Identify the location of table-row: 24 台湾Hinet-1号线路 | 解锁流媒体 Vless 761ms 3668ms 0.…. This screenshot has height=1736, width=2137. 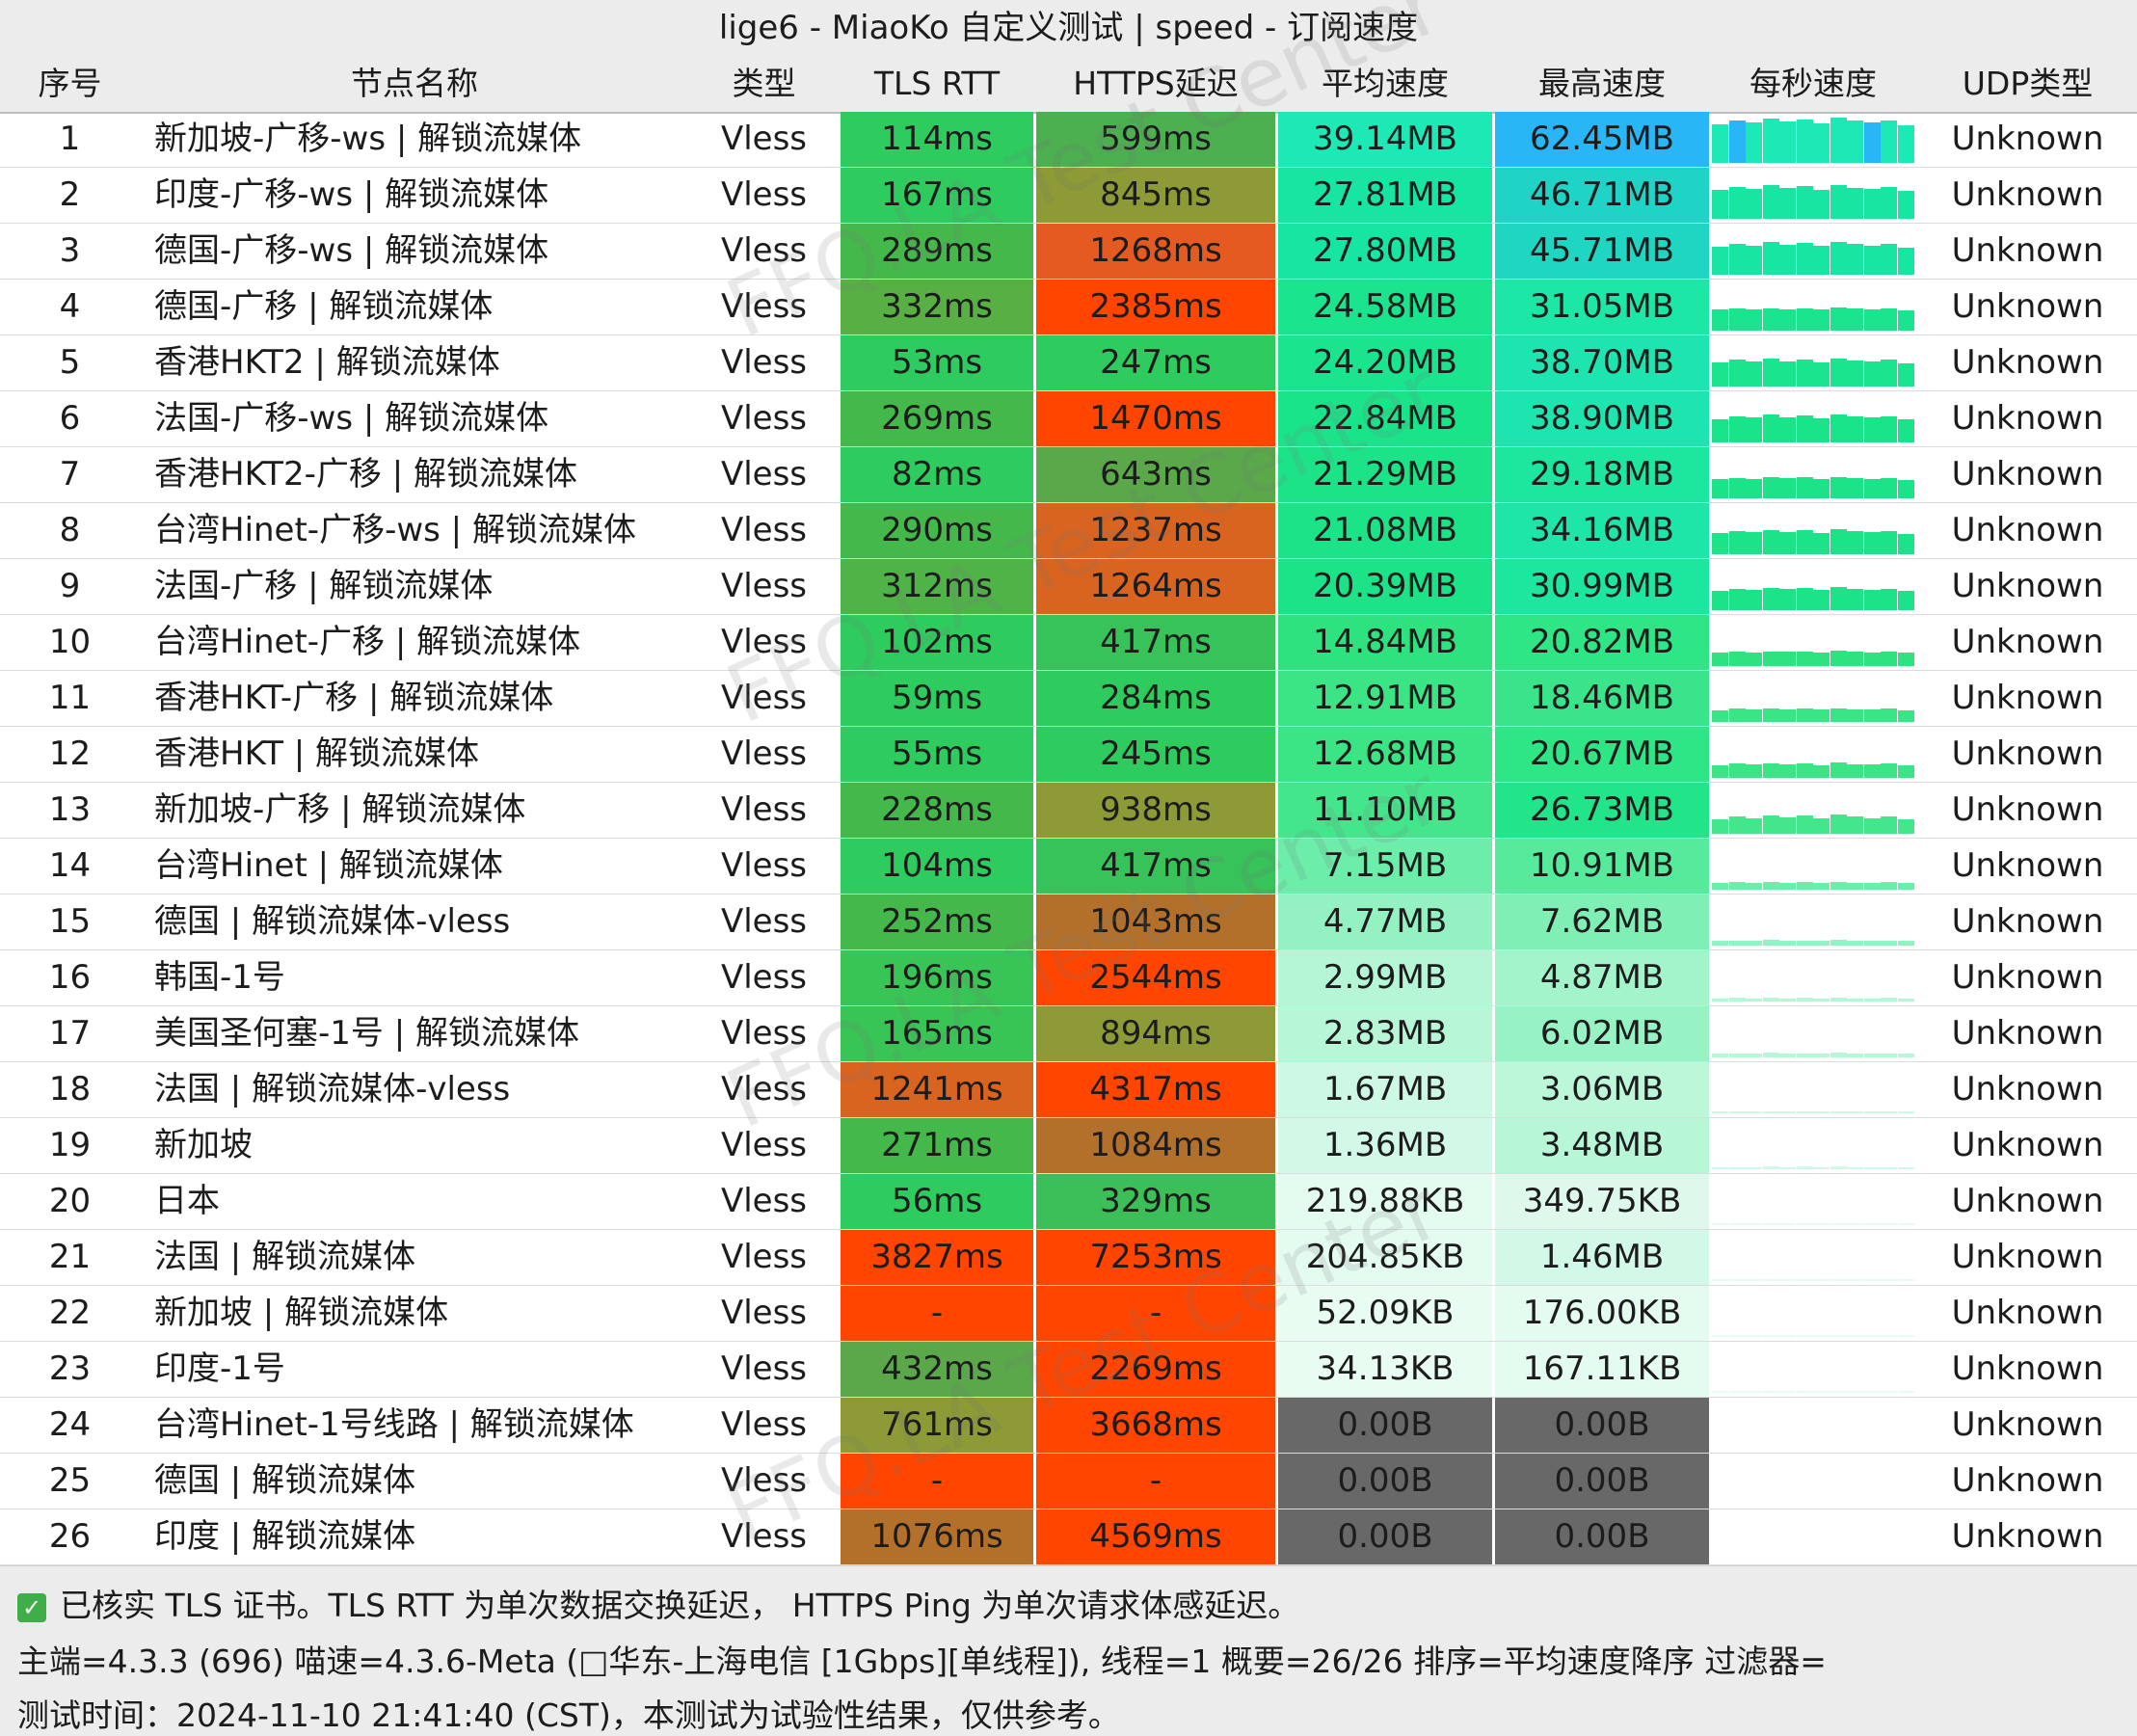
(1068, 1426).